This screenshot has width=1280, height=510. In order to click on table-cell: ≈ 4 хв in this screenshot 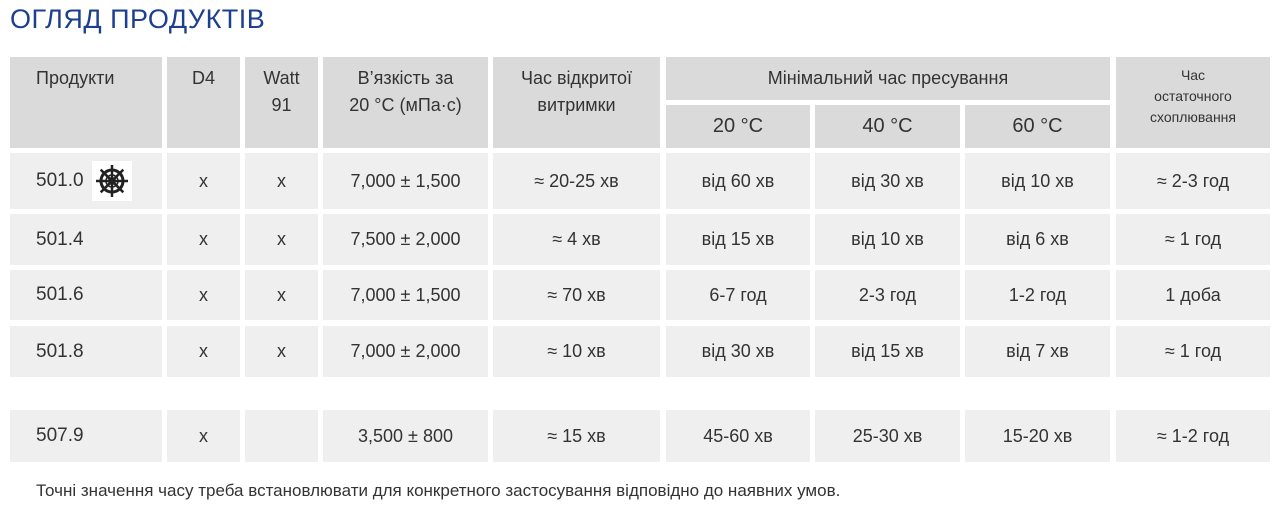, I will do `click(576, 239)`.